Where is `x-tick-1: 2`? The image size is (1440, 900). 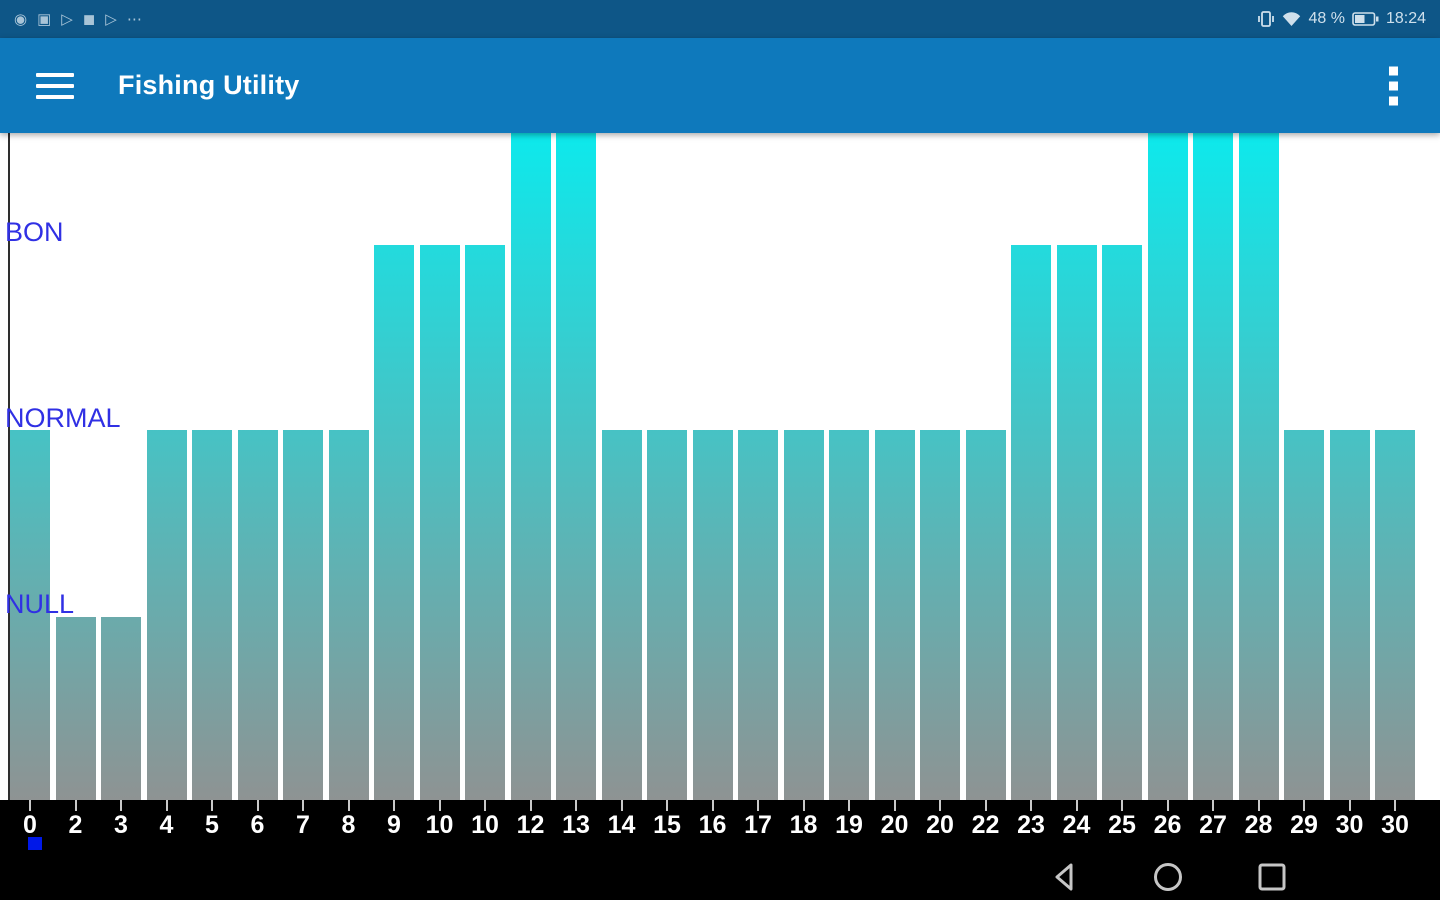
x-tick-1: 2 is located at coordinates (76, 819).